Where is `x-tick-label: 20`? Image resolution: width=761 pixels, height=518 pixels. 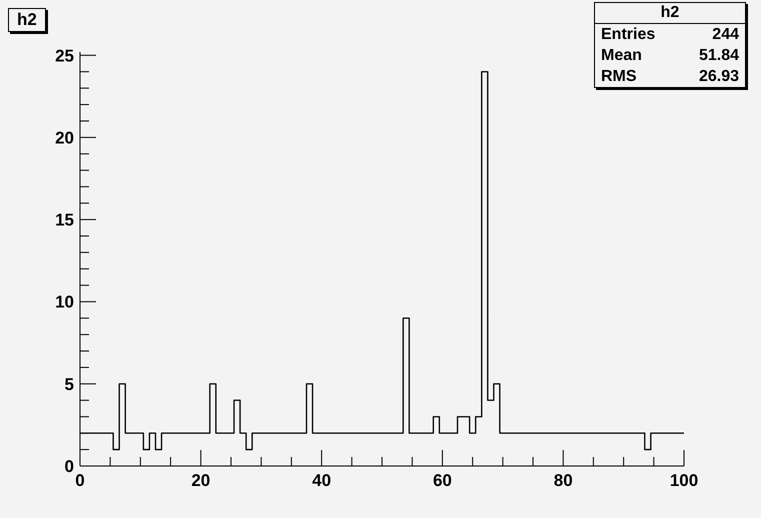
x-tick-label: 20 is located at coordinates (200, 480).